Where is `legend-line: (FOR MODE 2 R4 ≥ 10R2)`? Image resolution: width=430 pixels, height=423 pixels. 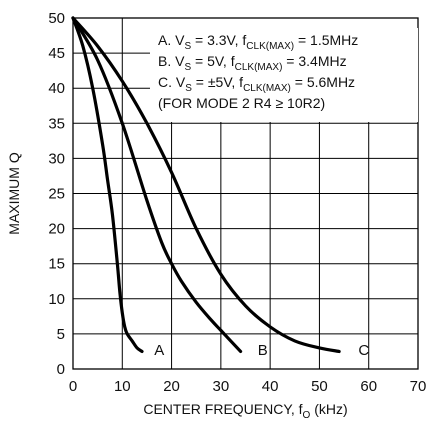 legend-line: (FOR MODE 2 R4 ≥ 10R2) is located at coordinates (241, 103).